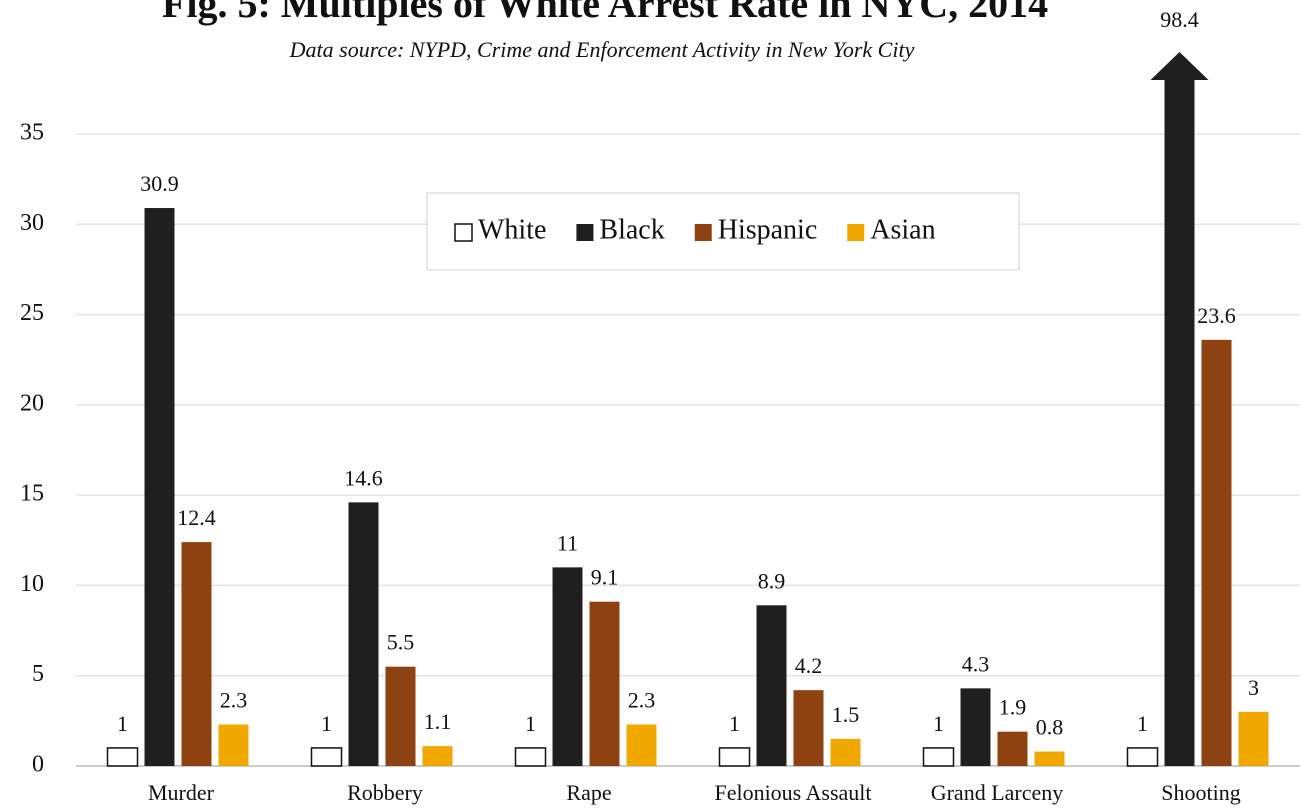  Describe the element at coordinates (997, 792) in the screenshot. I see `x-tick-label: Grand Larceny` at that location.